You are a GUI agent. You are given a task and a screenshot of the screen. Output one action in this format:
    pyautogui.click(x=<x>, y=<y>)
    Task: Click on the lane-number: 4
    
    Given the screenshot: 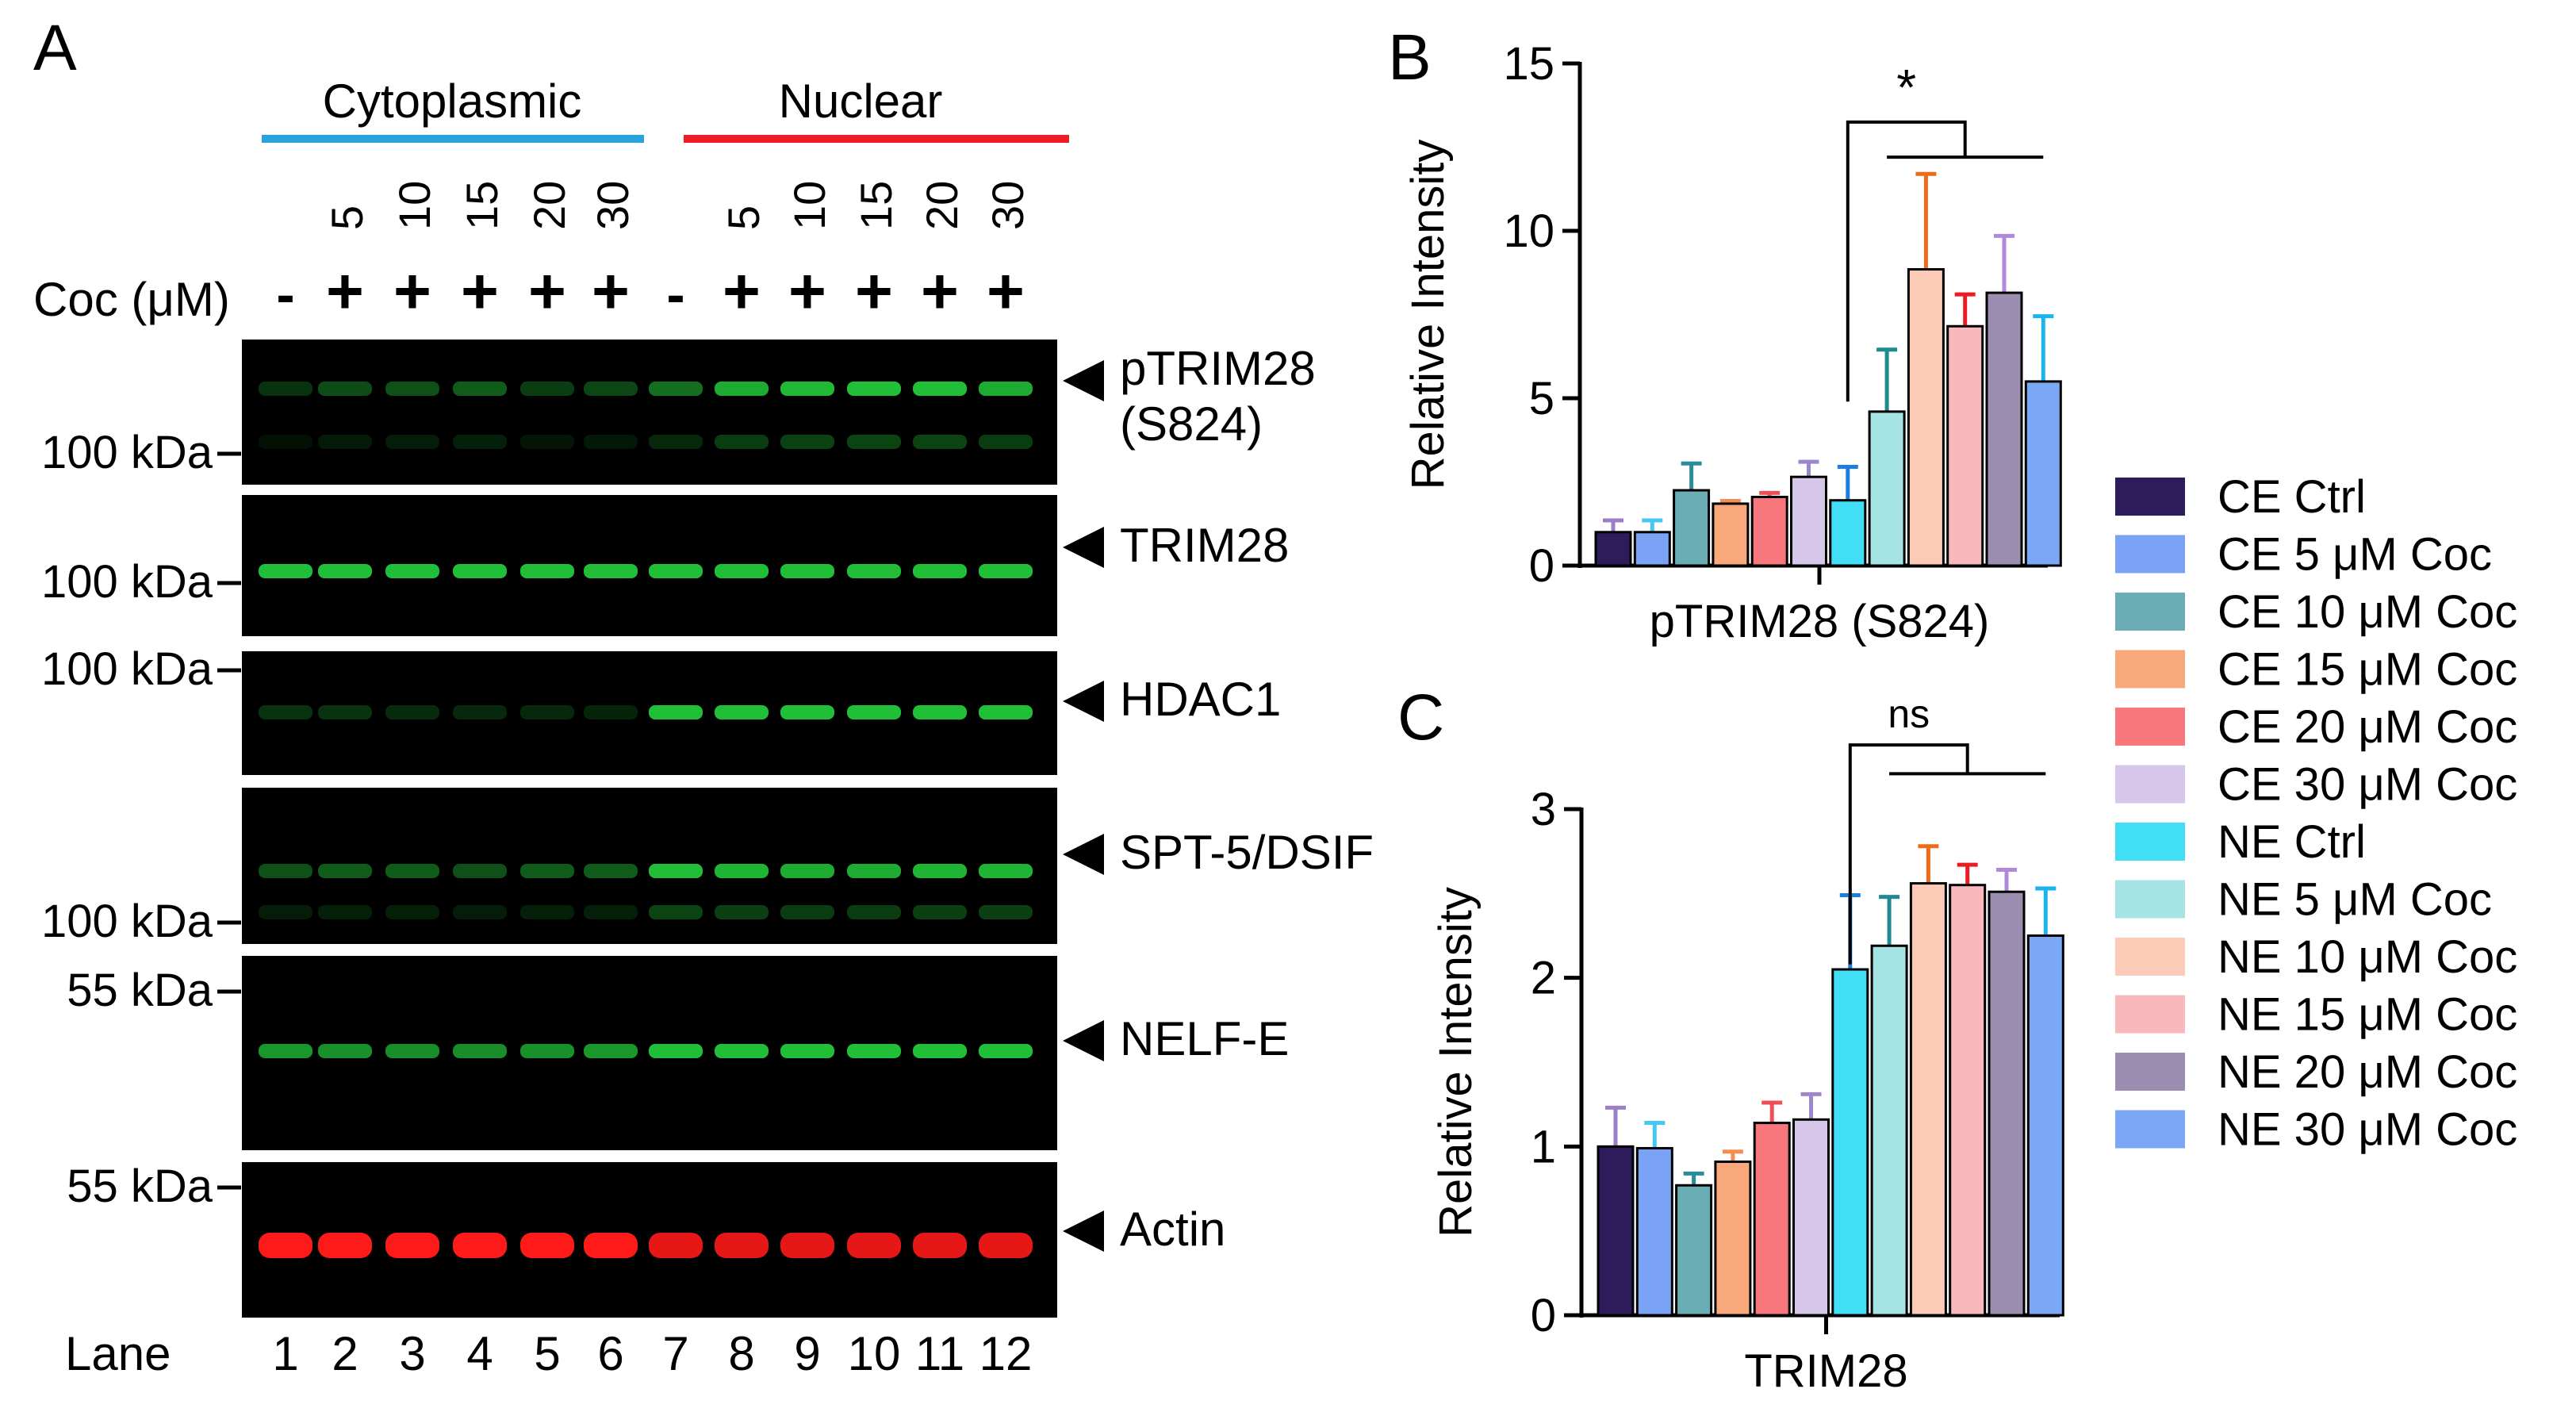 What is the action you would take?
    pyautogui.click(x=479, y=1353)
    